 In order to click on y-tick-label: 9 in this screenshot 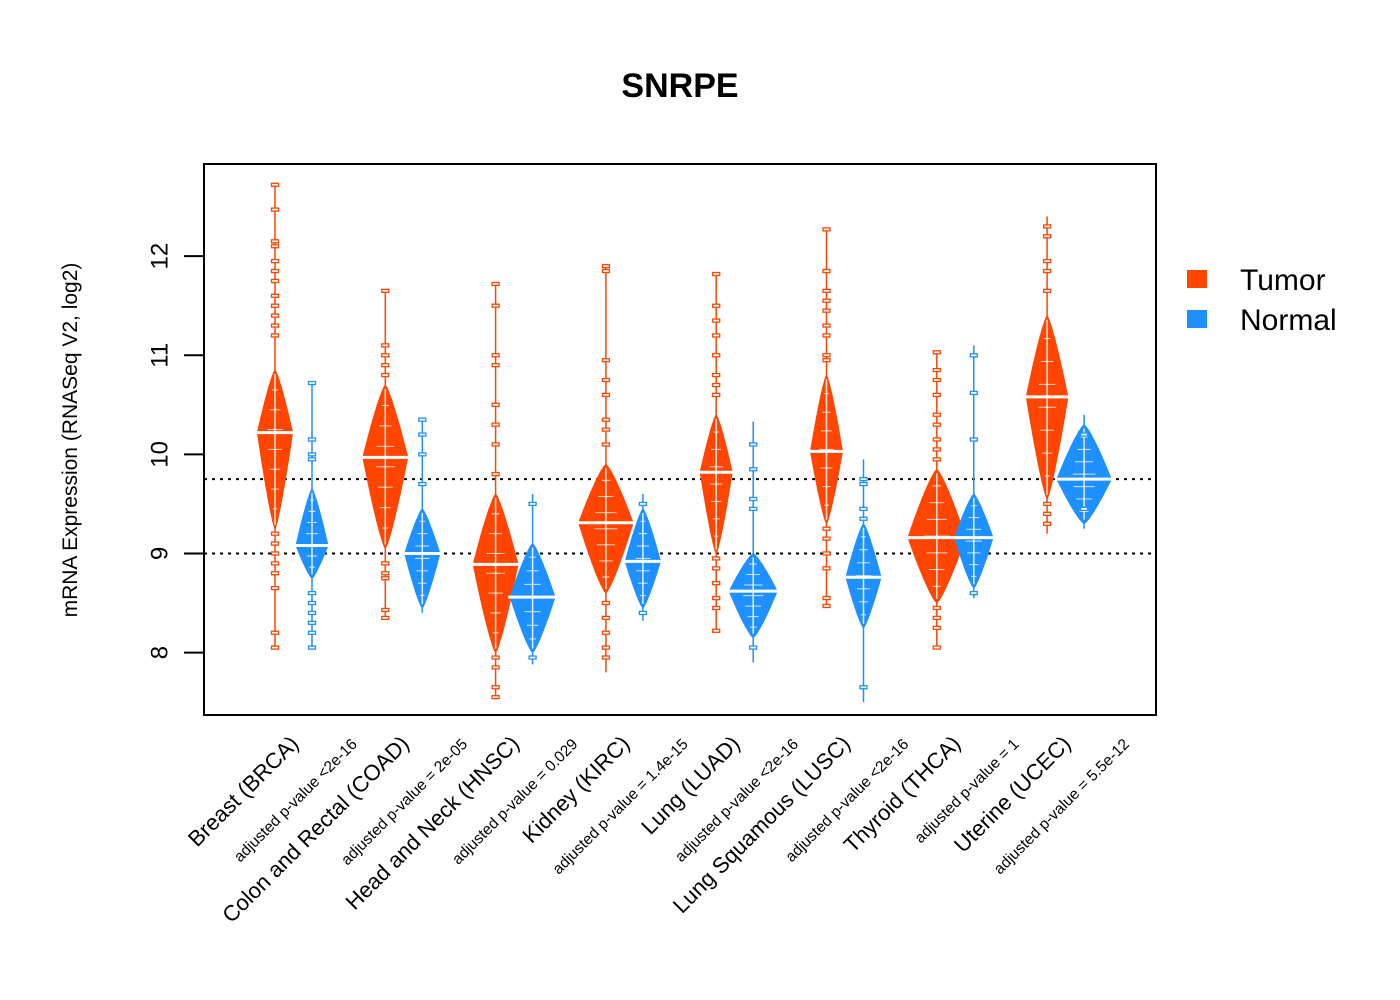, I will do `click(160, 553)`.